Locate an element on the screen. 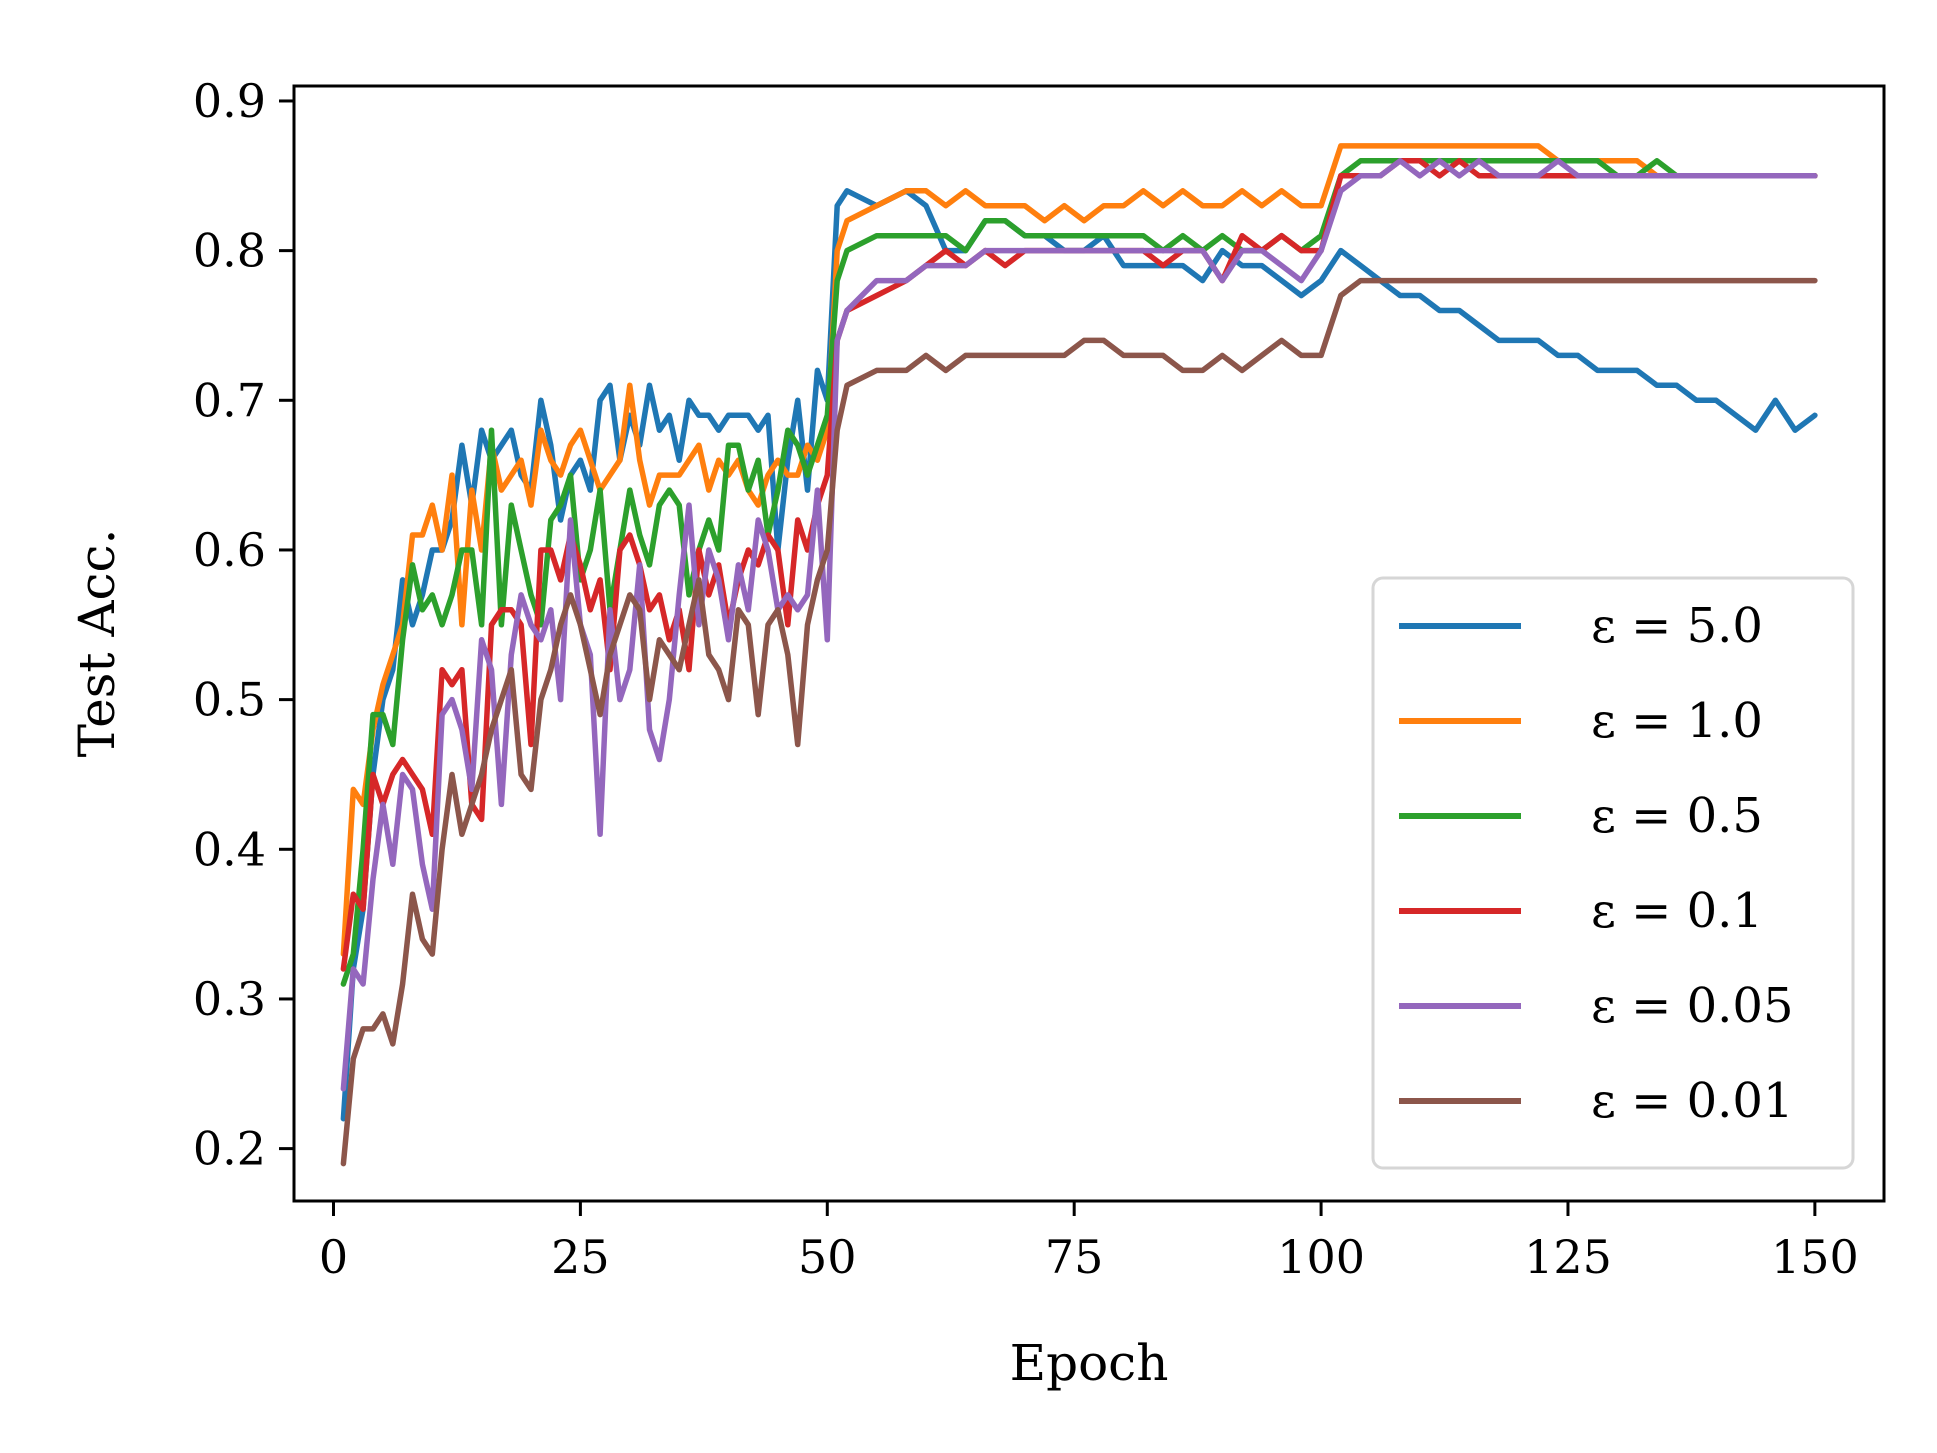  legend-label: ε = 0.05 is located at coordinates (1692, 1006).